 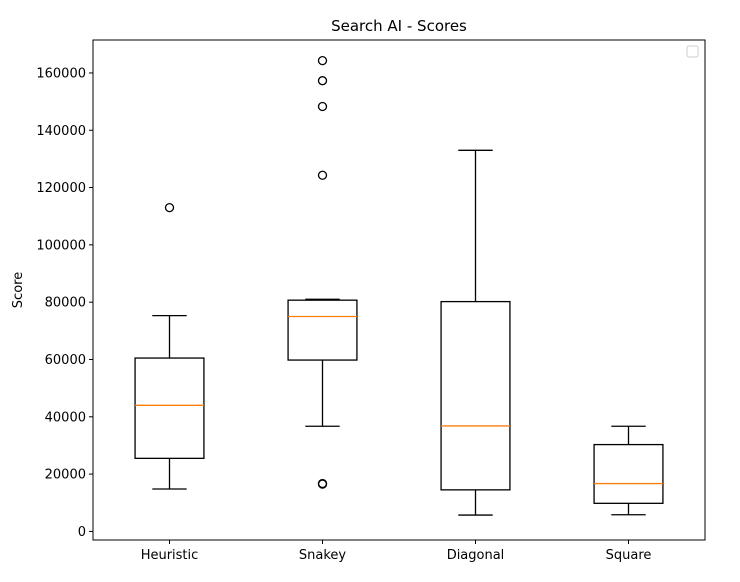 What do you see at coordinates (399, 26) in the screenshot?
I see `chart-title: Search AI - Scores` at bounding box center [399, 26].